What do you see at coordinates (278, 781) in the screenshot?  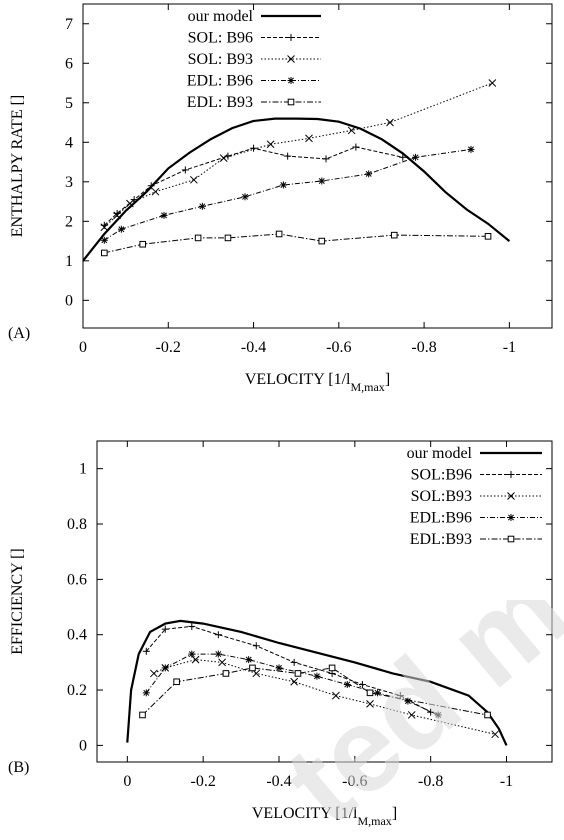 I see `x-tick-label: -0.4` at bounding box center [278, 781].